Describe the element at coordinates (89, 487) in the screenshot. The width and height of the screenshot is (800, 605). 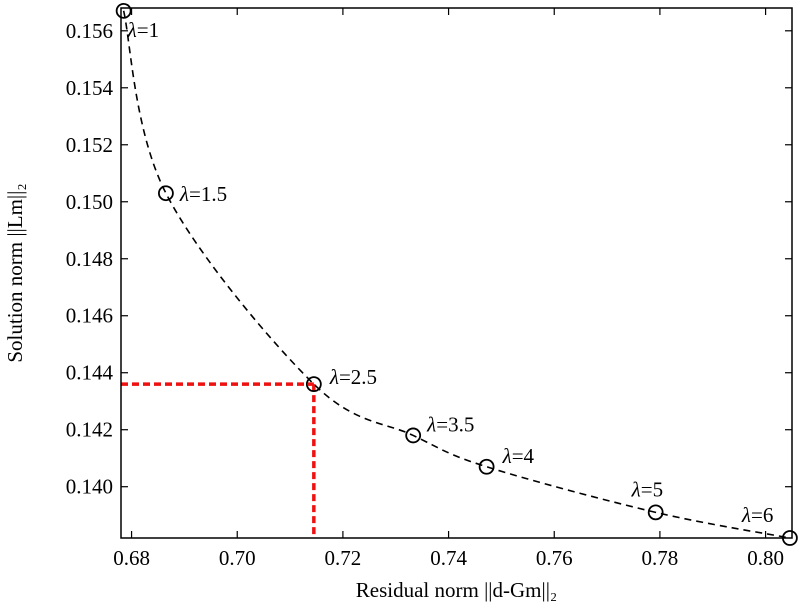
I see `y-tick-label: 0.140` at that location.